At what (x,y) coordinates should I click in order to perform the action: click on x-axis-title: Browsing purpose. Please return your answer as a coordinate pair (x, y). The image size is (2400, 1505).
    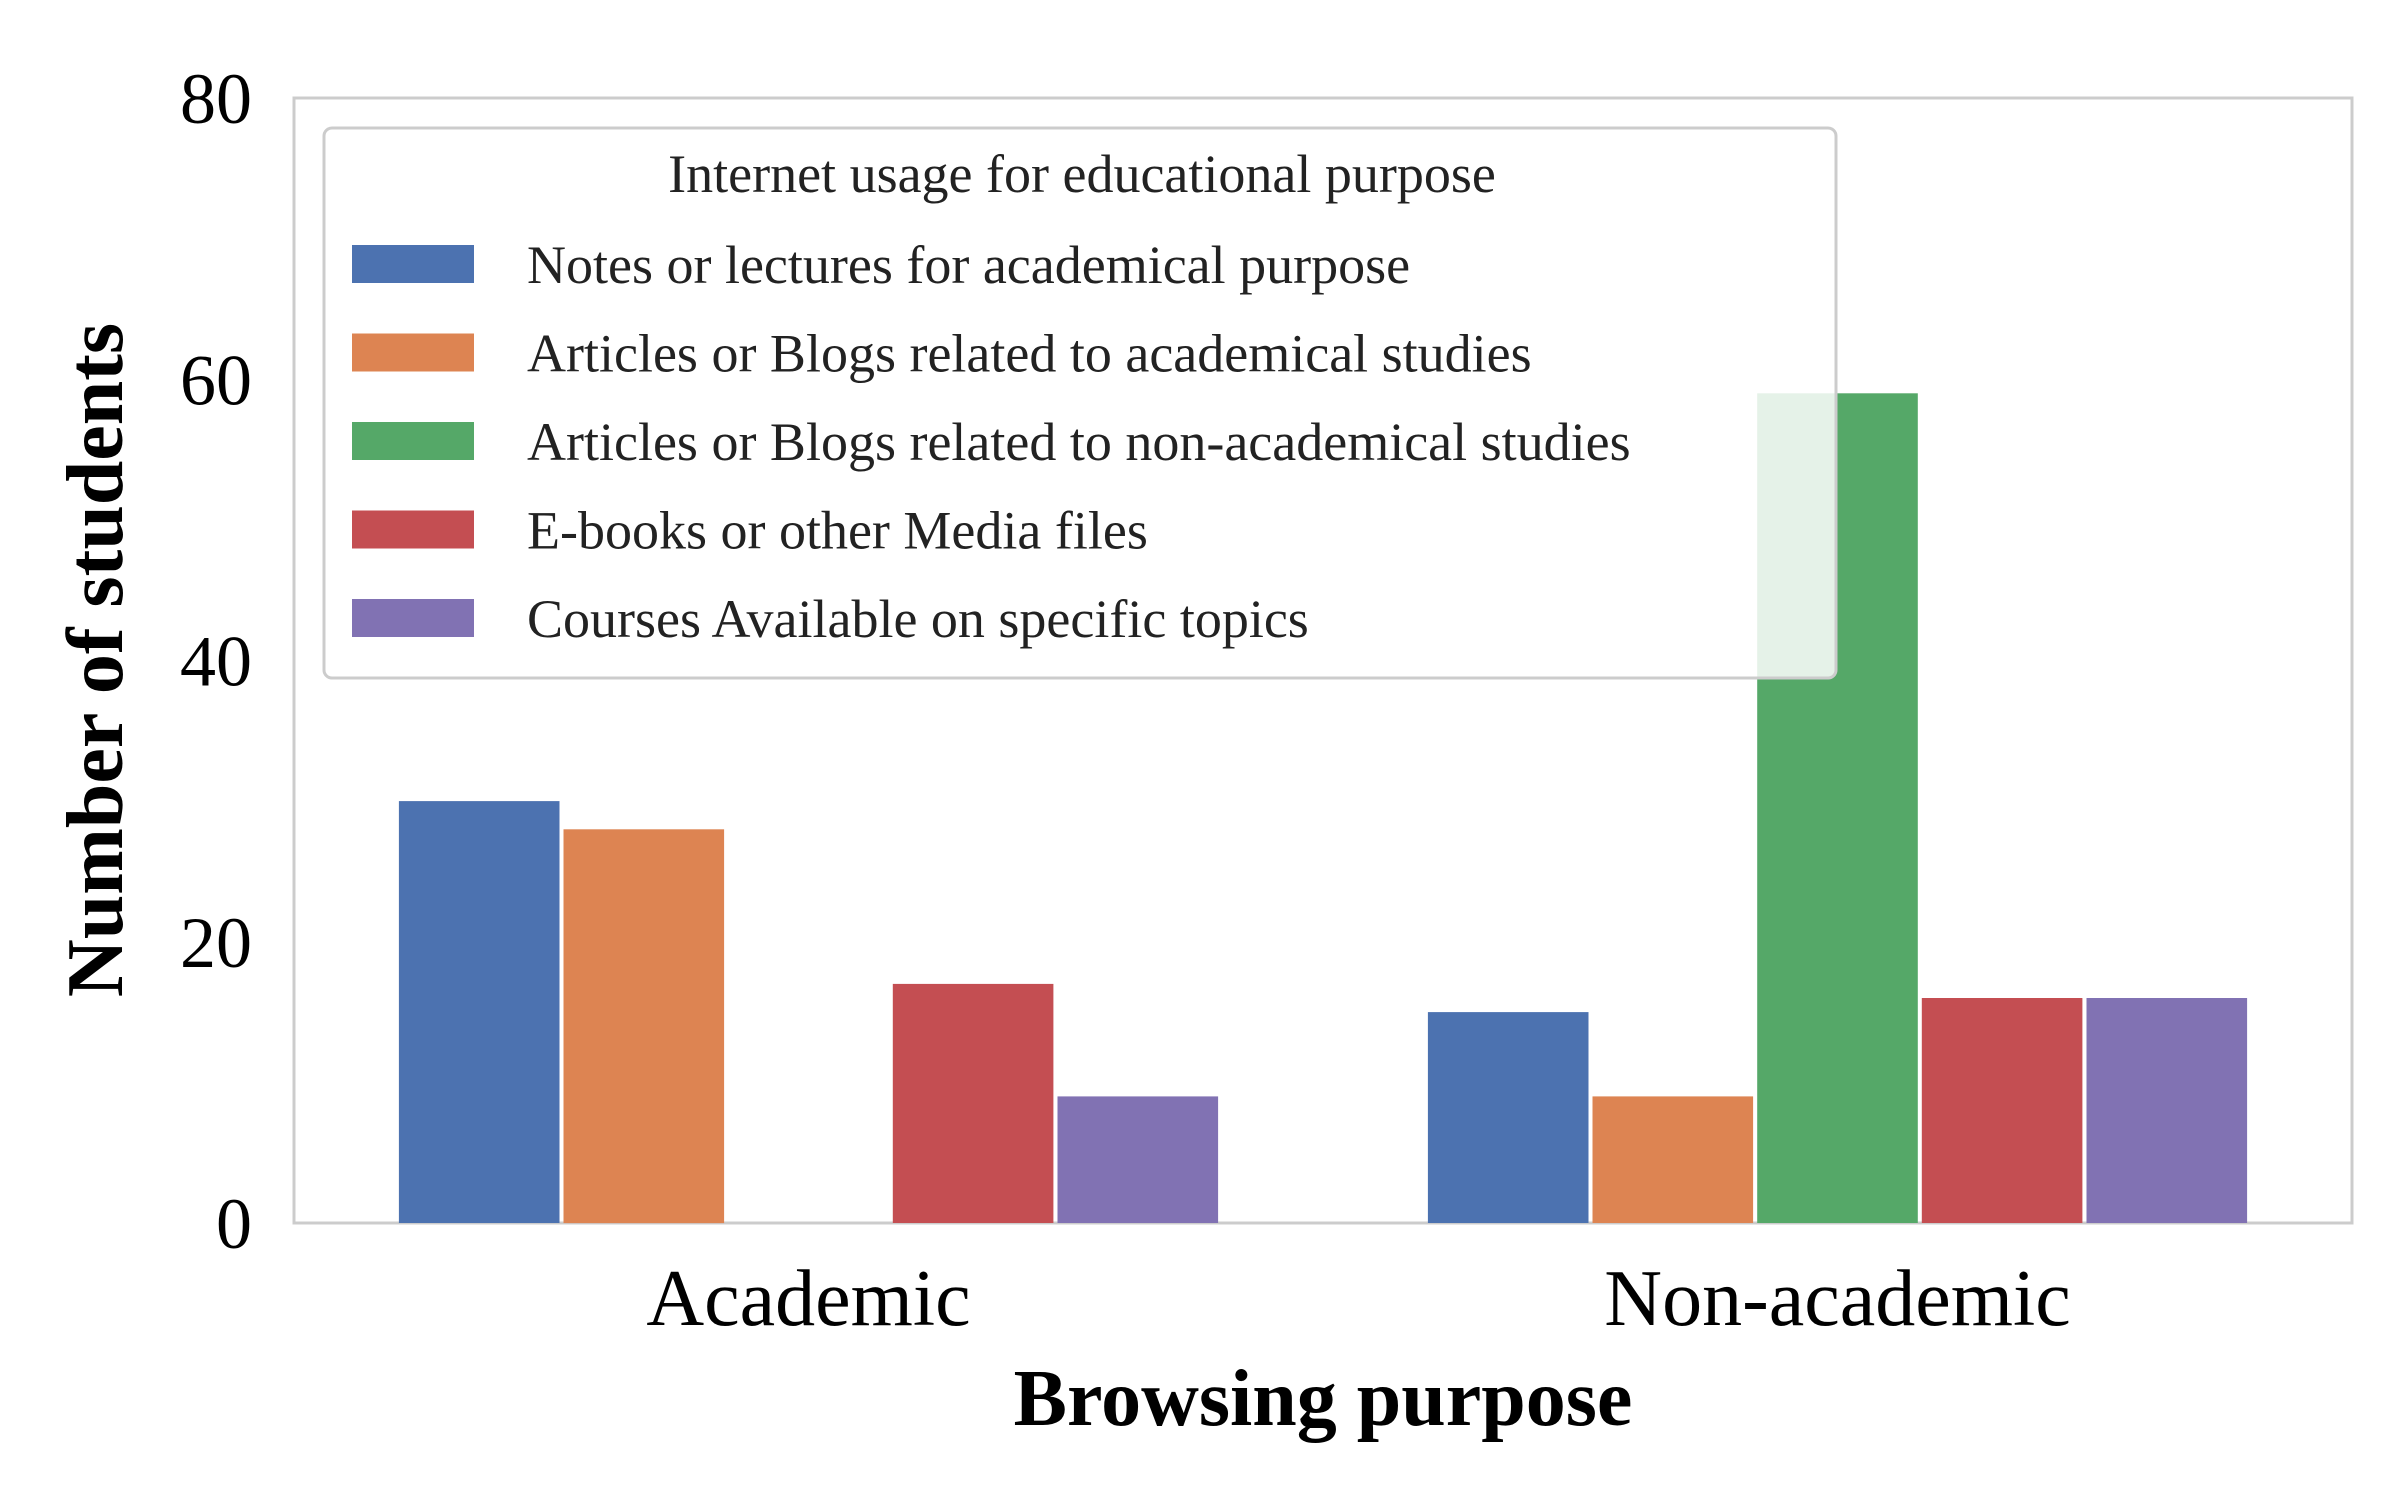
    Looking at the image, I should click on (1323, 1399).